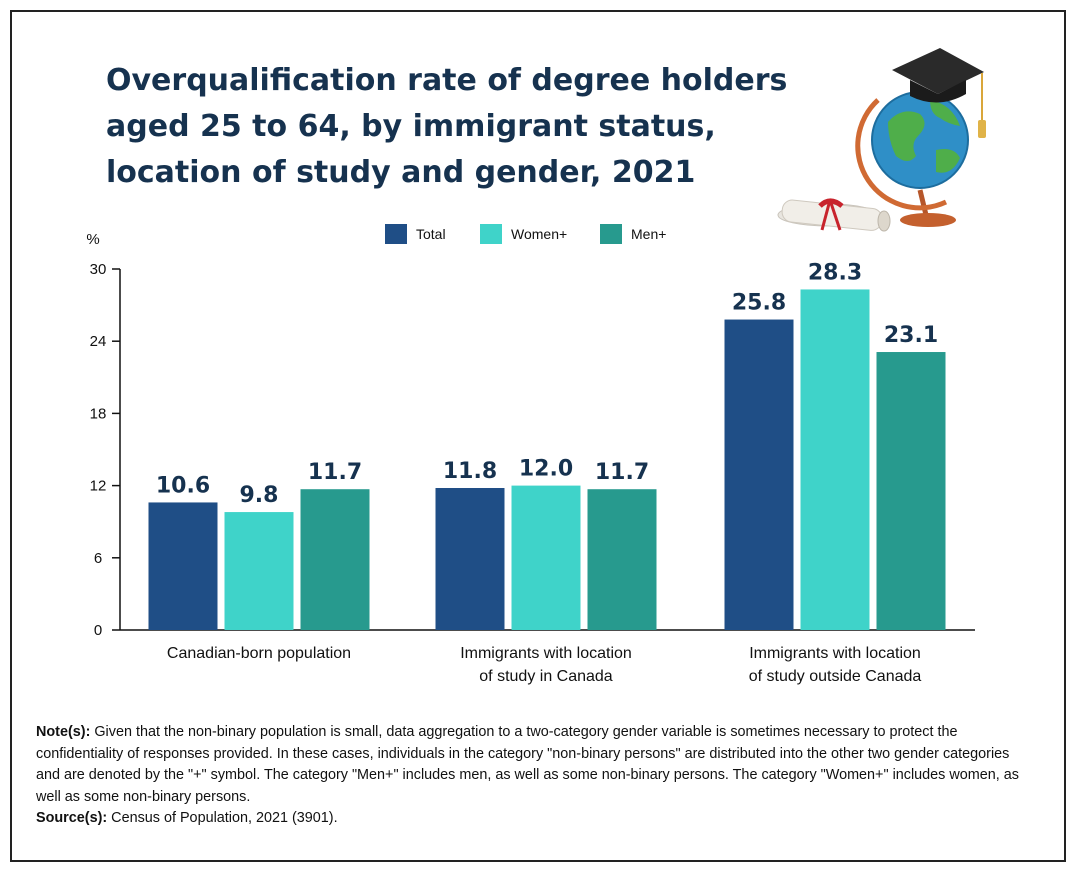  I want to click on globe-graduation-cap-illustration, so click(881, 140).